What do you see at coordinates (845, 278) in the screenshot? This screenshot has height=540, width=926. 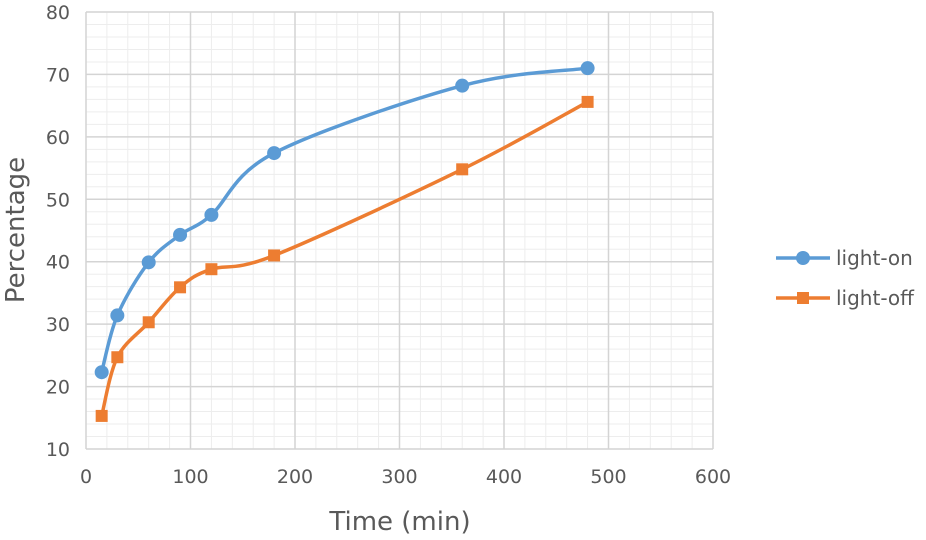 I see `legend: light-on light-off` at bounding box center [845, 278].